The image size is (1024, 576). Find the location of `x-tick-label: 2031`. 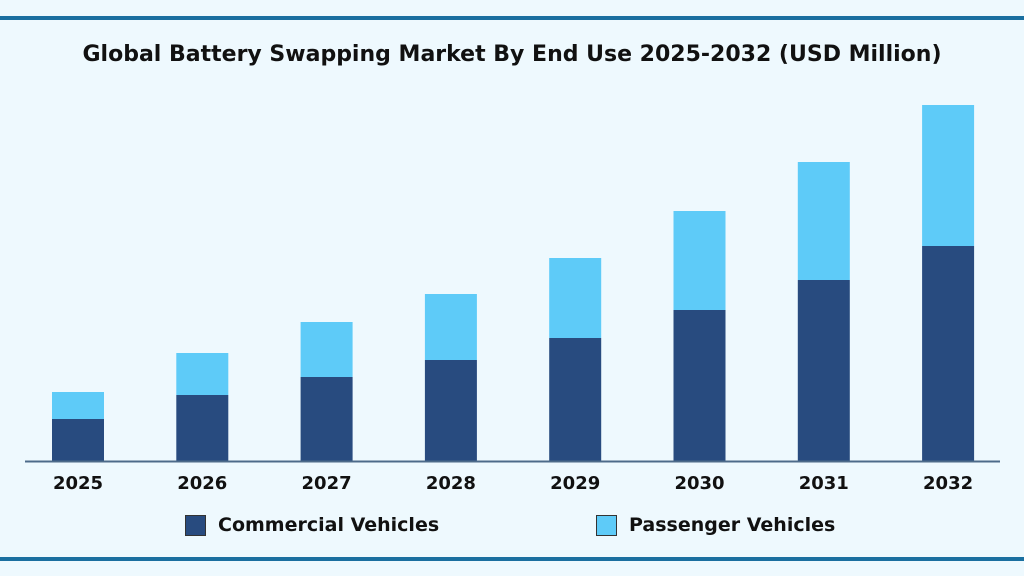

x-tick-label: 2031 is located at coordinates (824, 483).